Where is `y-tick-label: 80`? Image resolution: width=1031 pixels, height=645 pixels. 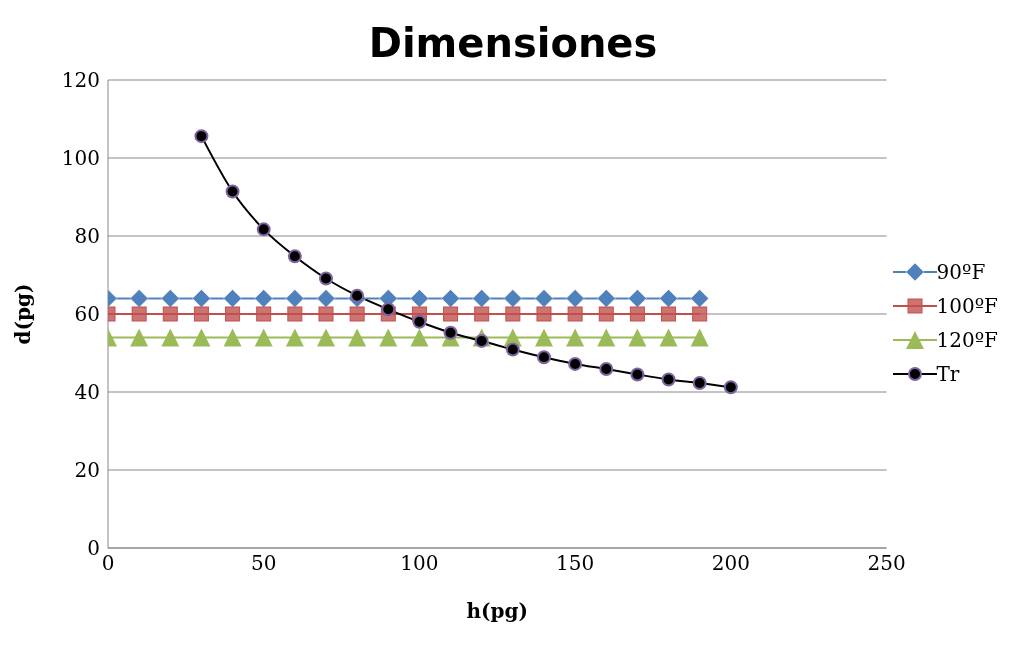
y-tick-label: 80 is located at coordinates (87, 236).